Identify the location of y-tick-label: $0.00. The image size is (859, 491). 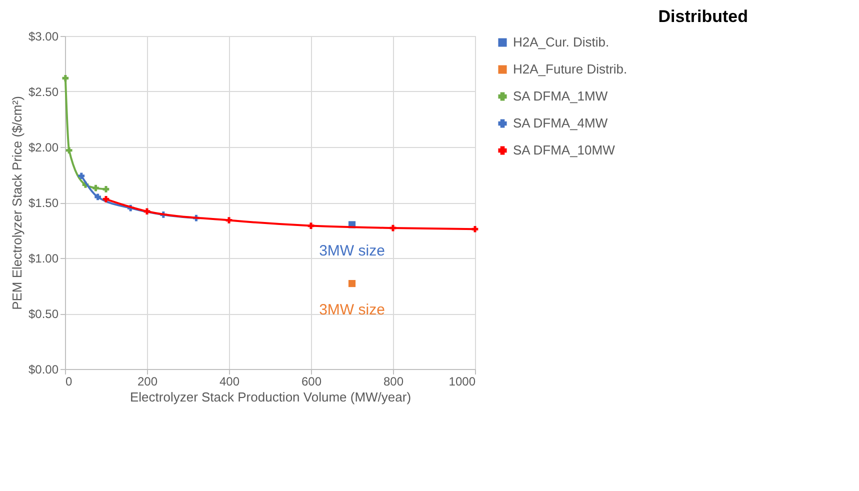
(43, 369).